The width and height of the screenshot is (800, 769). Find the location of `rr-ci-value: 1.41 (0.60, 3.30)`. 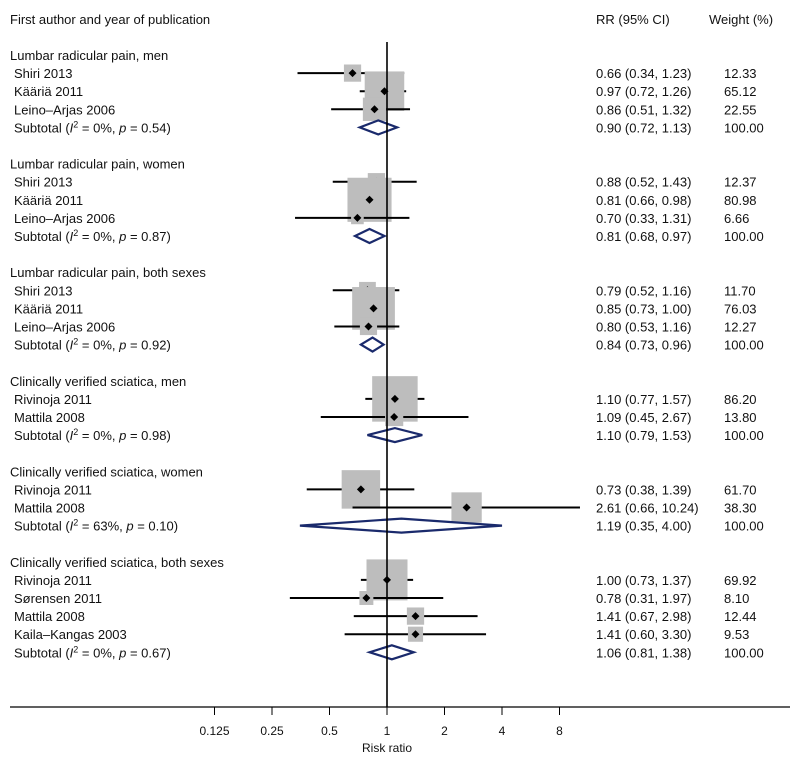

rr-ci-value: 1.41 (0.60, 3.30) is located at coordinates (643, 634).